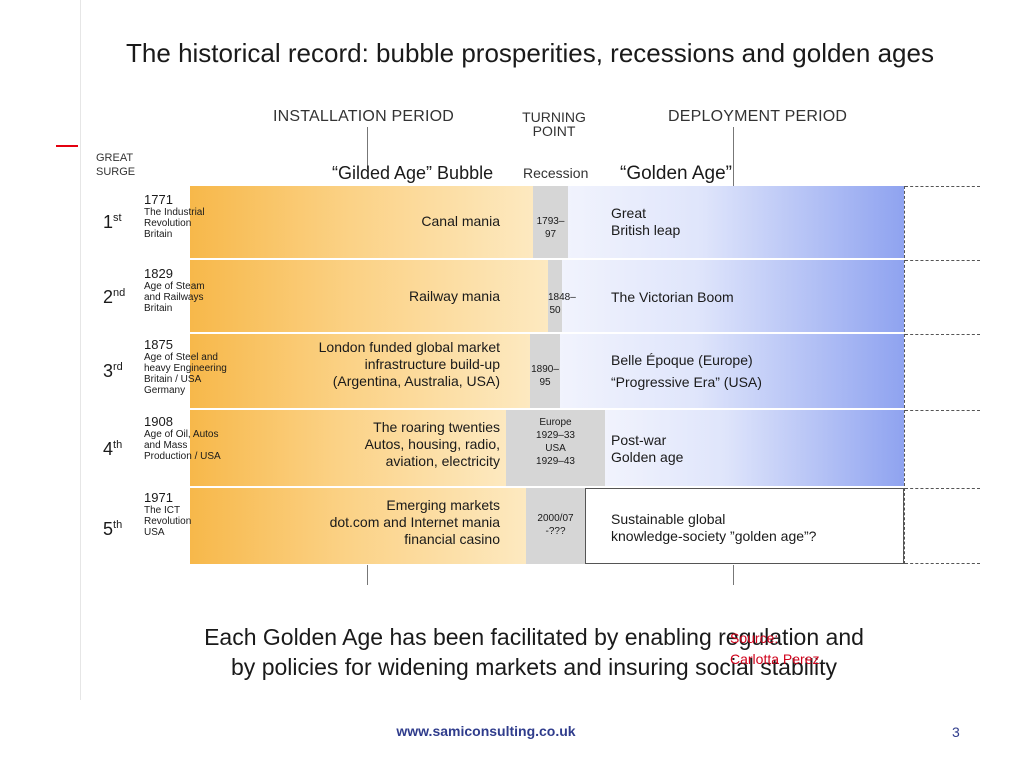 This screenshot has height=768, width=1024. I want to click on turning-point-text: 1793–97, so click(550, 228).